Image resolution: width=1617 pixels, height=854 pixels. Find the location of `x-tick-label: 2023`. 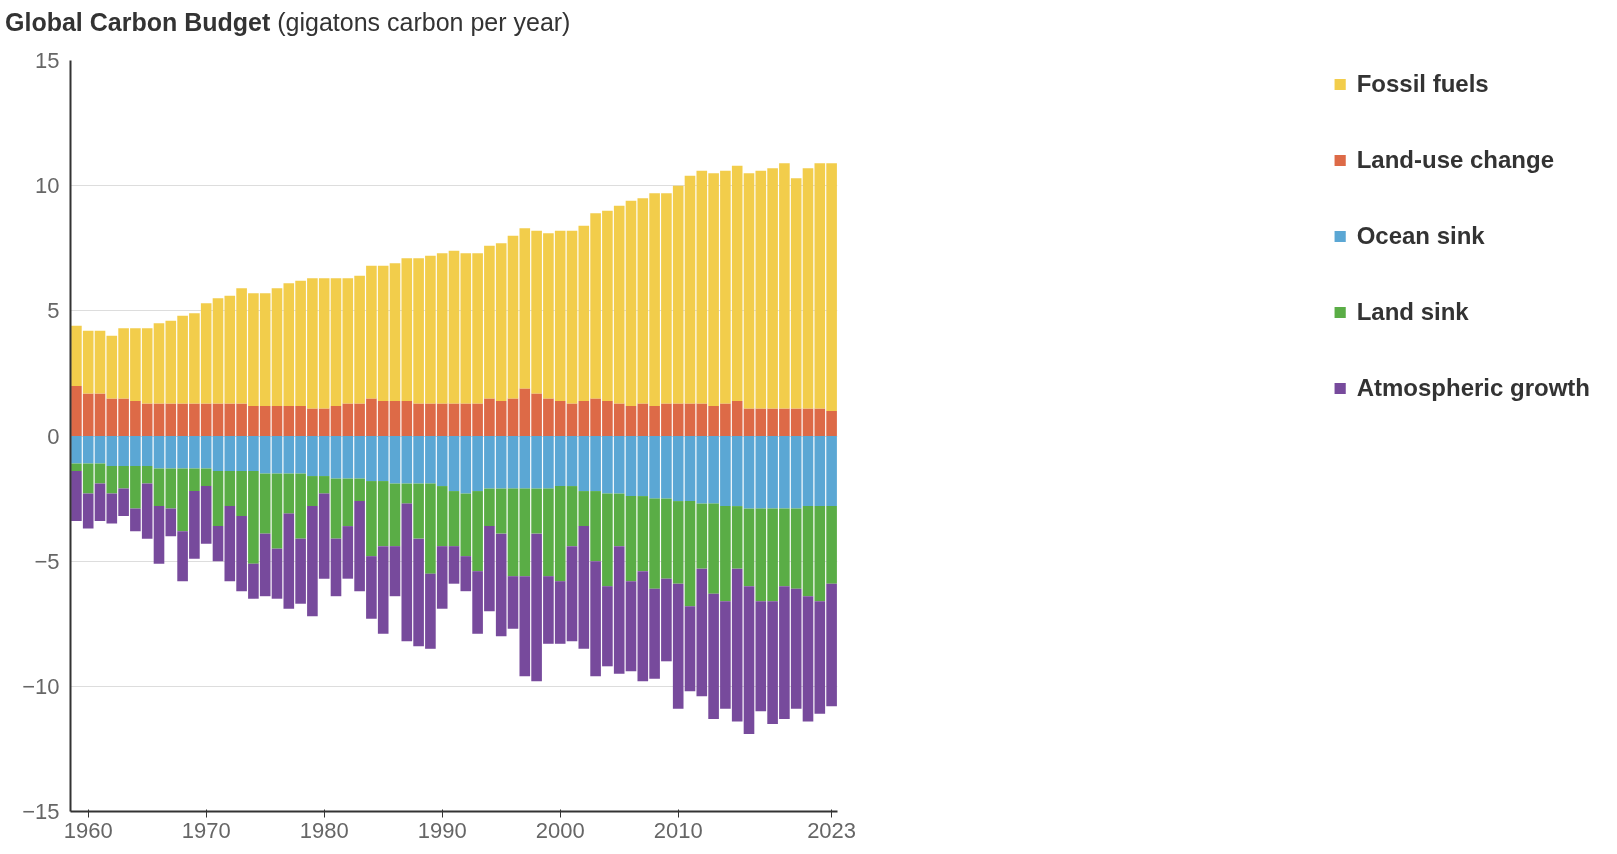

x-tick-label: 2023 is located at coordinates (832, 830).